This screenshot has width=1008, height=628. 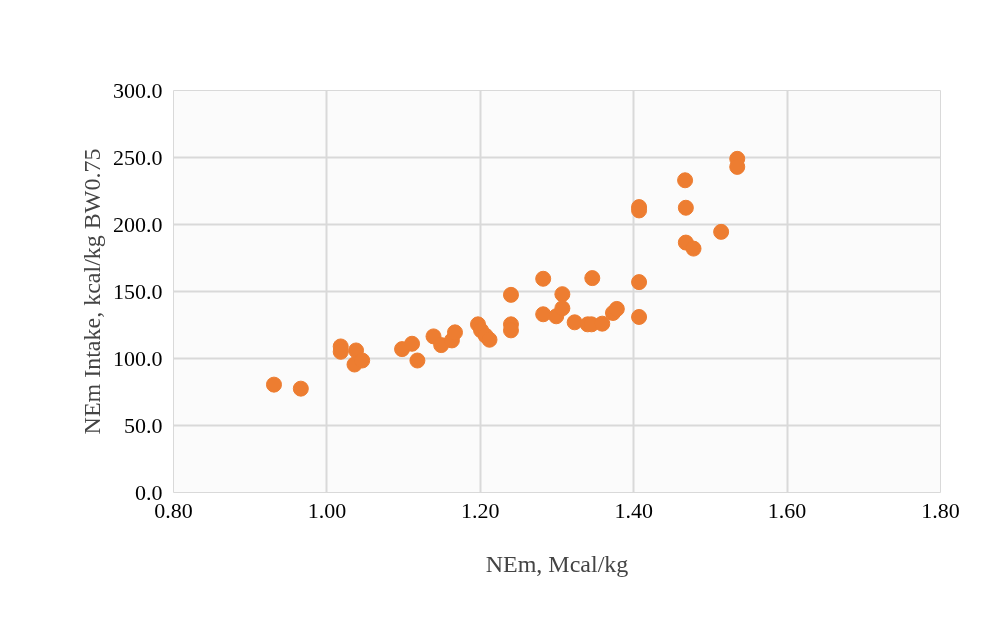 What do you see at coordinates (138, 358) in the screenshot?
I see `y-tick-label: 100.0` at bounding box center [138, 358].